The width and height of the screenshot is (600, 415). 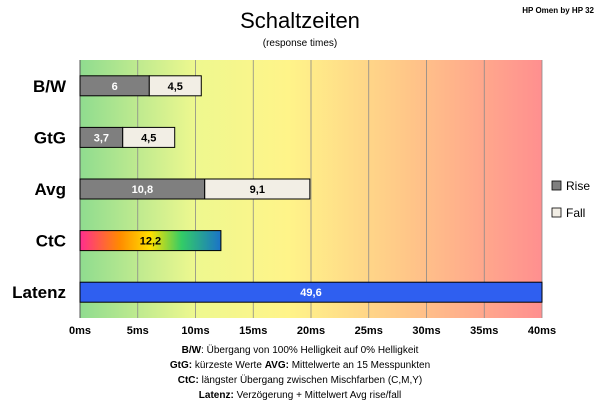 I want to click on x-tick-label: 40ms, so click(x=542, y=331).